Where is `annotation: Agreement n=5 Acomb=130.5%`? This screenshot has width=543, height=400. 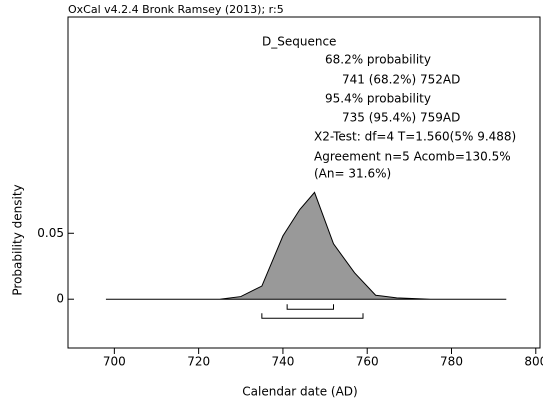
annotation: Agreement n=5 Acomb=130.5% is located at coordinates (412, 157).